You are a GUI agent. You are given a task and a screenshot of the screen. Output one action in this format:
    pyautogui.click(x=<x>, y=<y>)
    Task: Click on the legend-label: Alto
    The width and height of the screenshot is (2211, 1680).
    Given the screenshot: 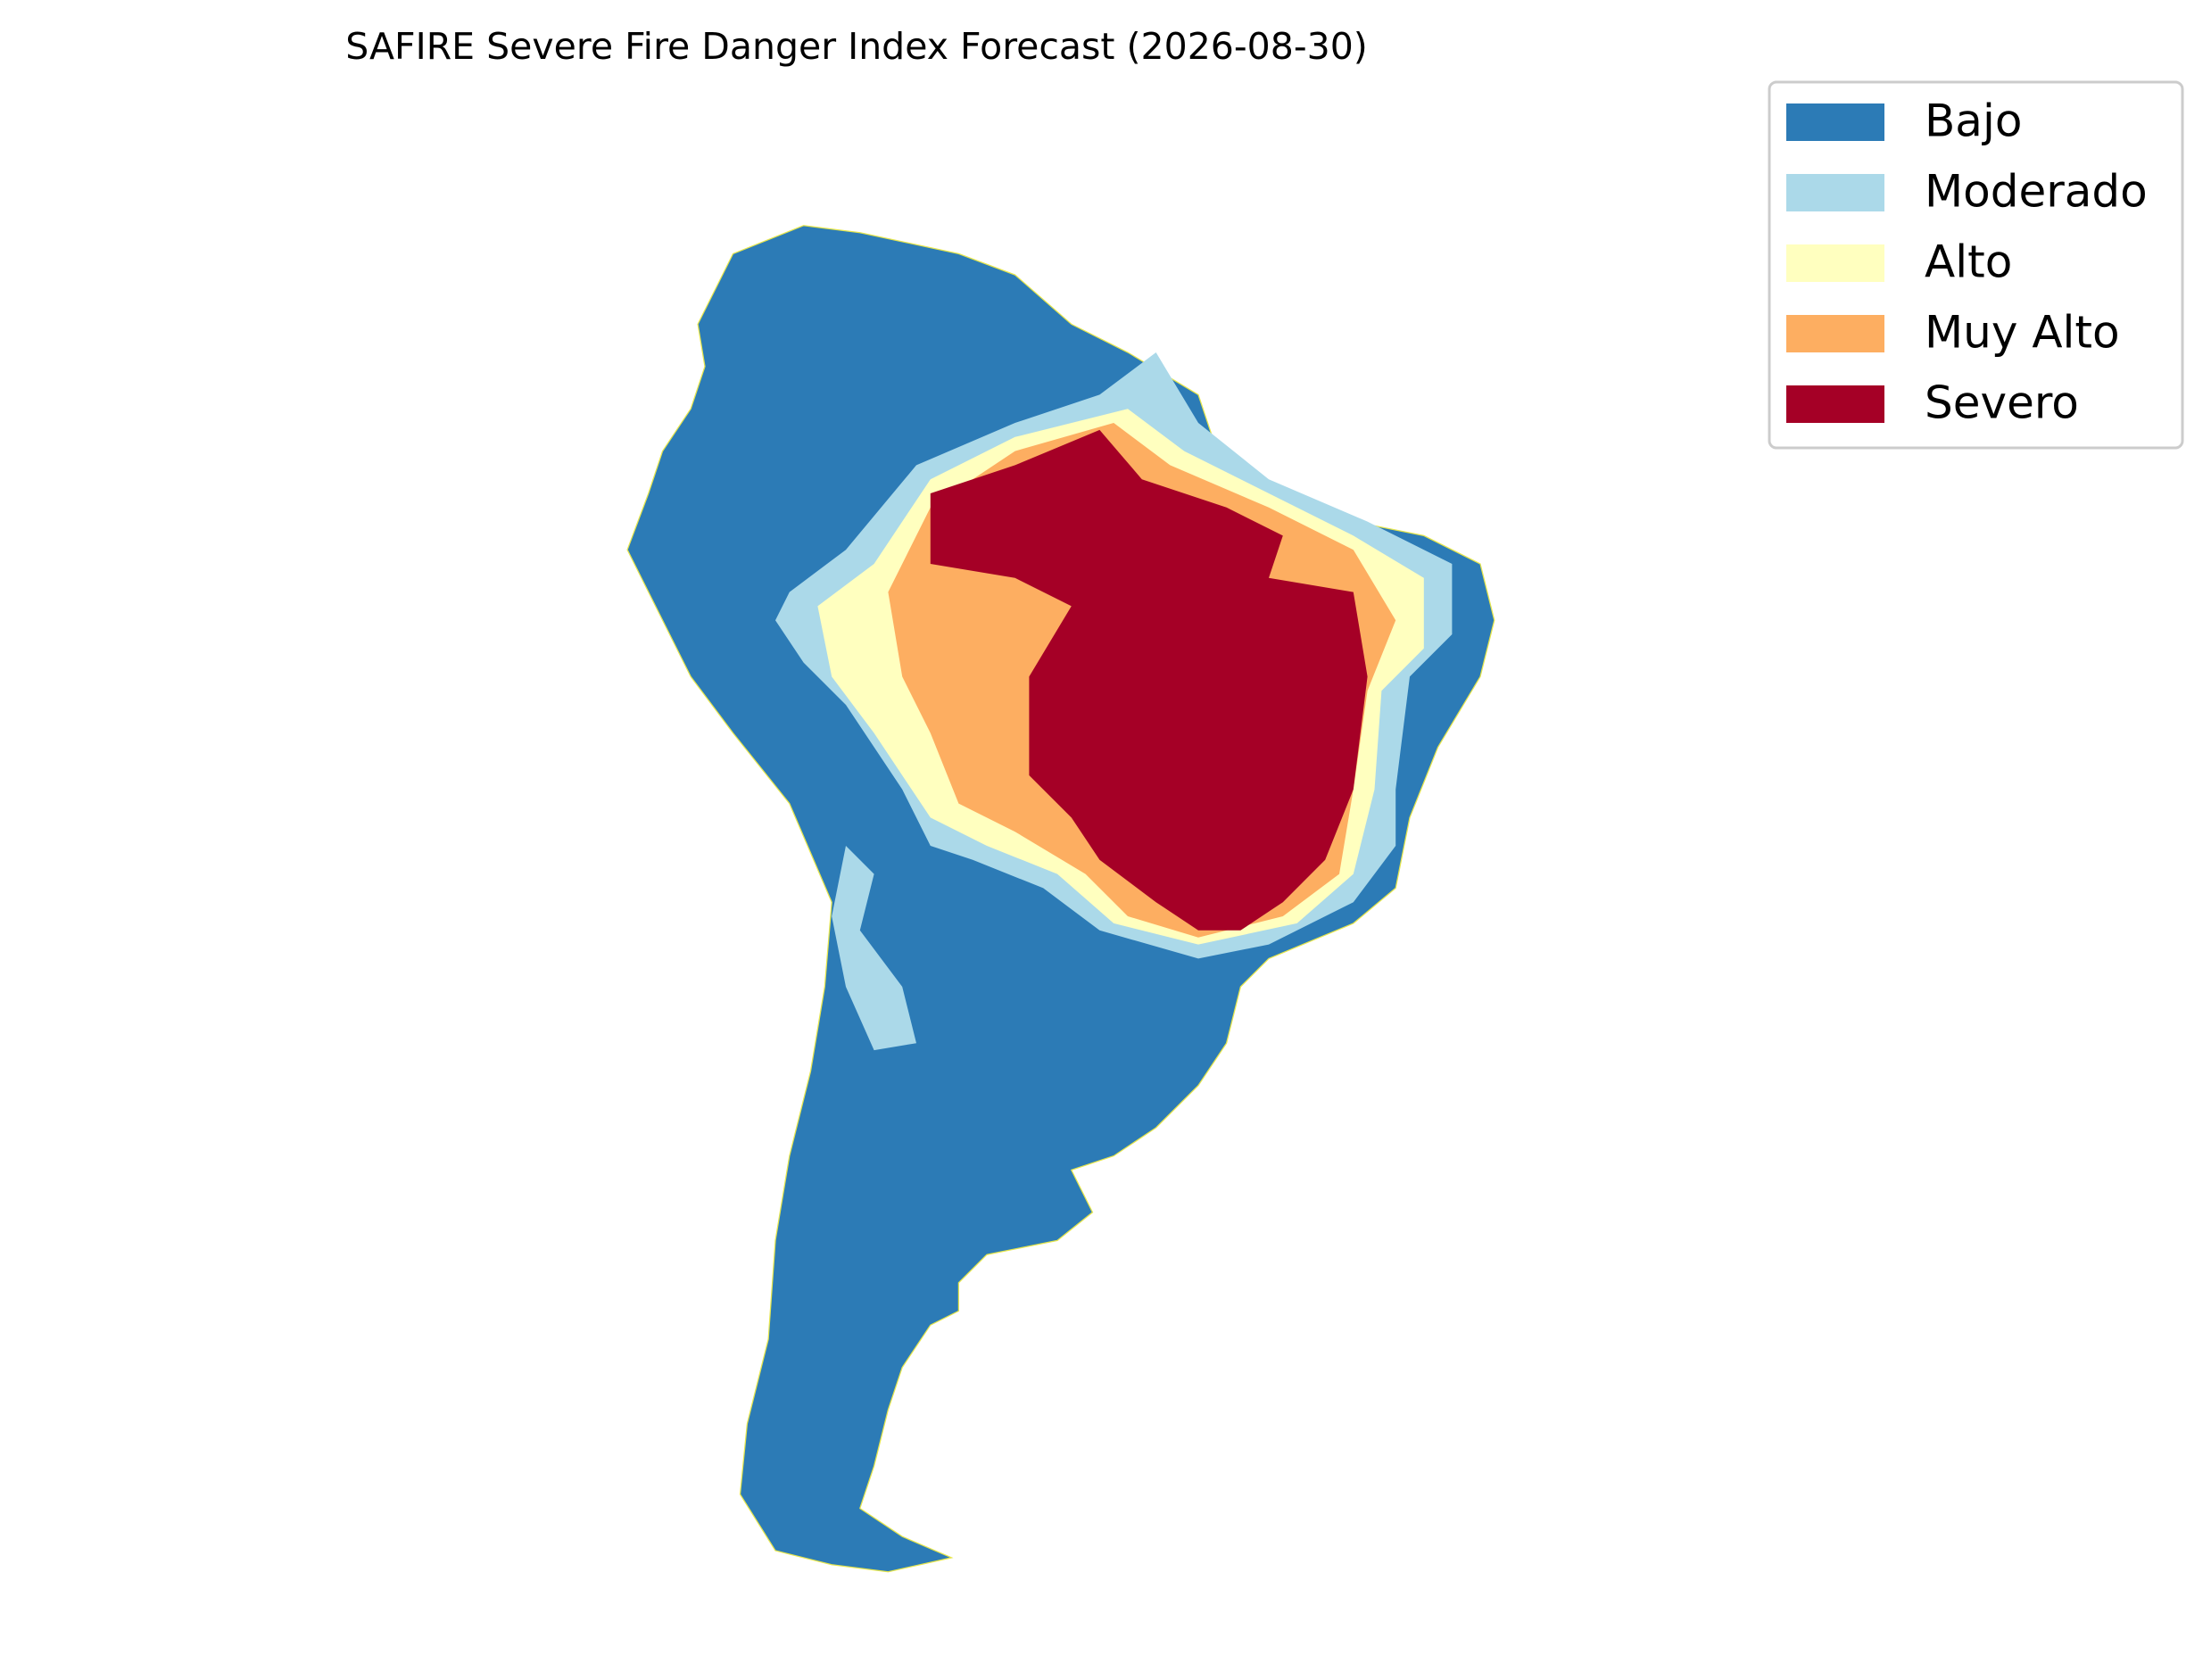 What is the action you would take?
    pyautogui.click(x=1968, y=262)
    